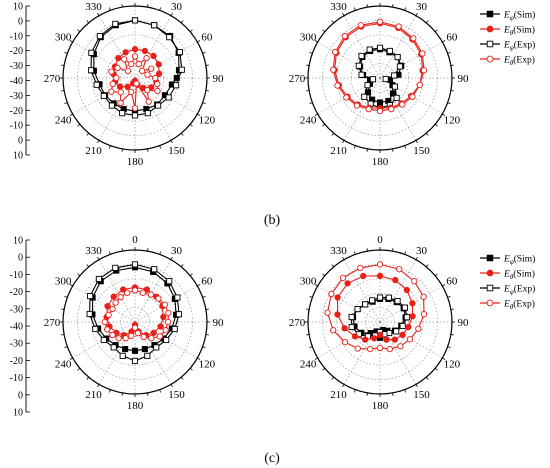 The image size is (550, 468). What do you see at coordinates (16, 81) in the screenshot?
I see `radial-tick-label: -40` at bounding box center [16, 81].